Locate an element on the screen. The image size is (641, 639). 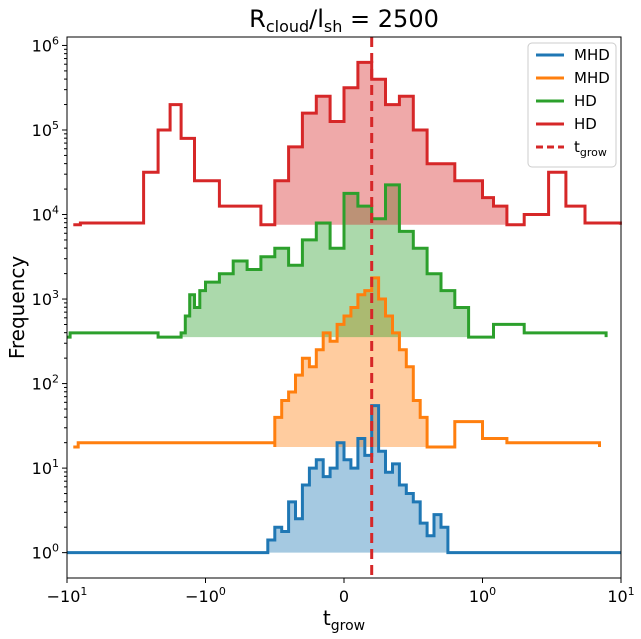
y-tick-label: 10² is located at coordinates (45, 383).